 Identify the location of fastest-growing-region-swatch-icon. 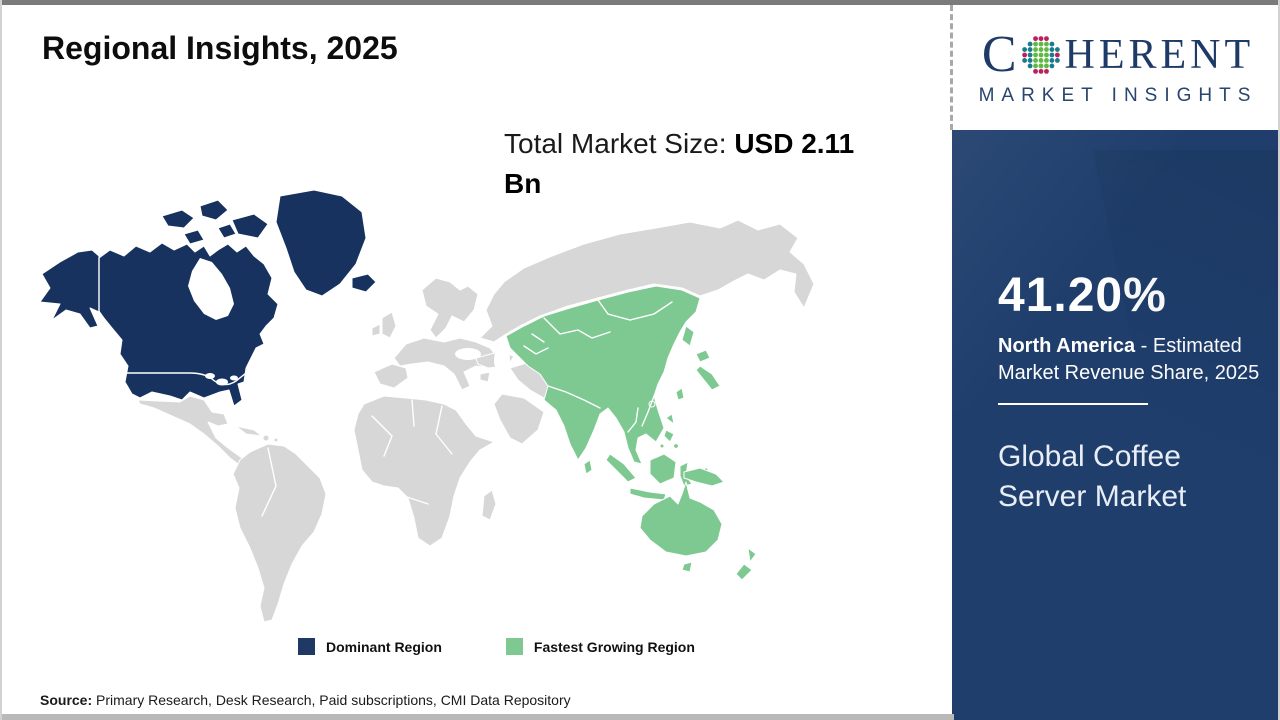
(514, 646).